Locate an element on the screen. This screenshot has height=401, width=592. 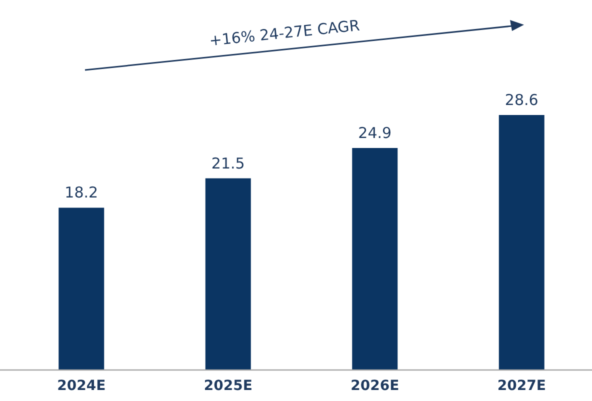
x-tick-label: 2026E is located at coordinates (375, 386).